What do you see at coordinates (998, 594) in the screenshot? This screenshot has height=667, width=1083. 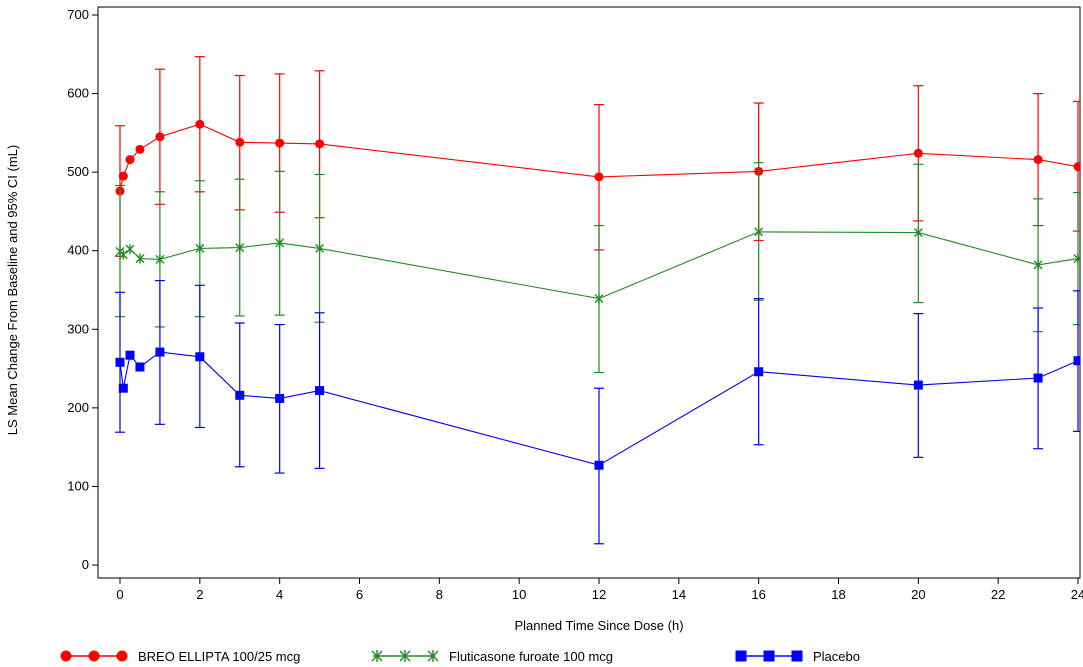 I see `x-tick-label: 22` at bounding box center [998, 594].